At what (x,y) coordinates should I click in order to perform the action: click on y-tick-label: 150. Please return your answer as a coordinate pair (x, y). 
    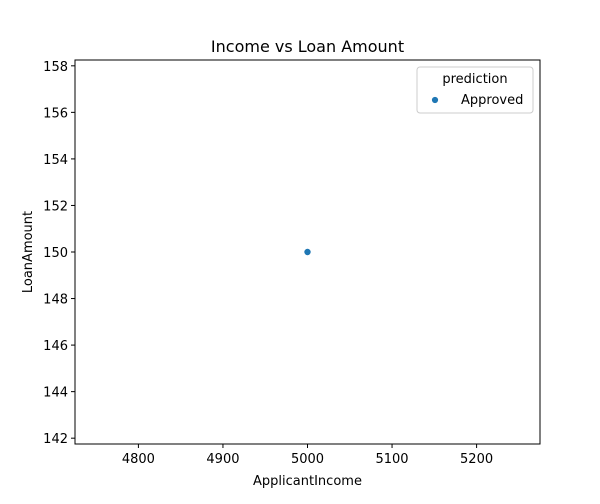
    Looking at the image, I should click on (55, 253).